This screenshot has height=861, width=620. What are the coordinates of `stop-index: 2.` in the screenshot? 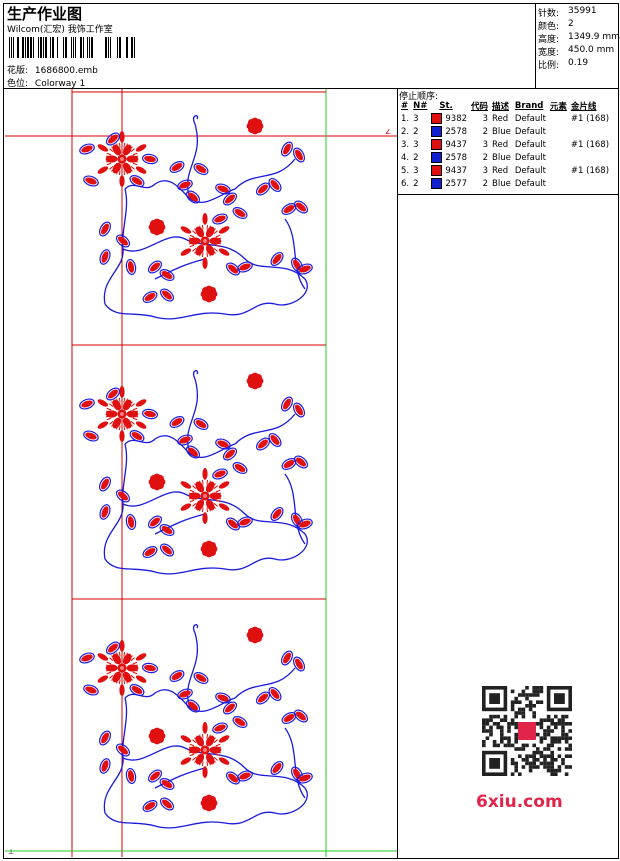 It's located at (405, 131).